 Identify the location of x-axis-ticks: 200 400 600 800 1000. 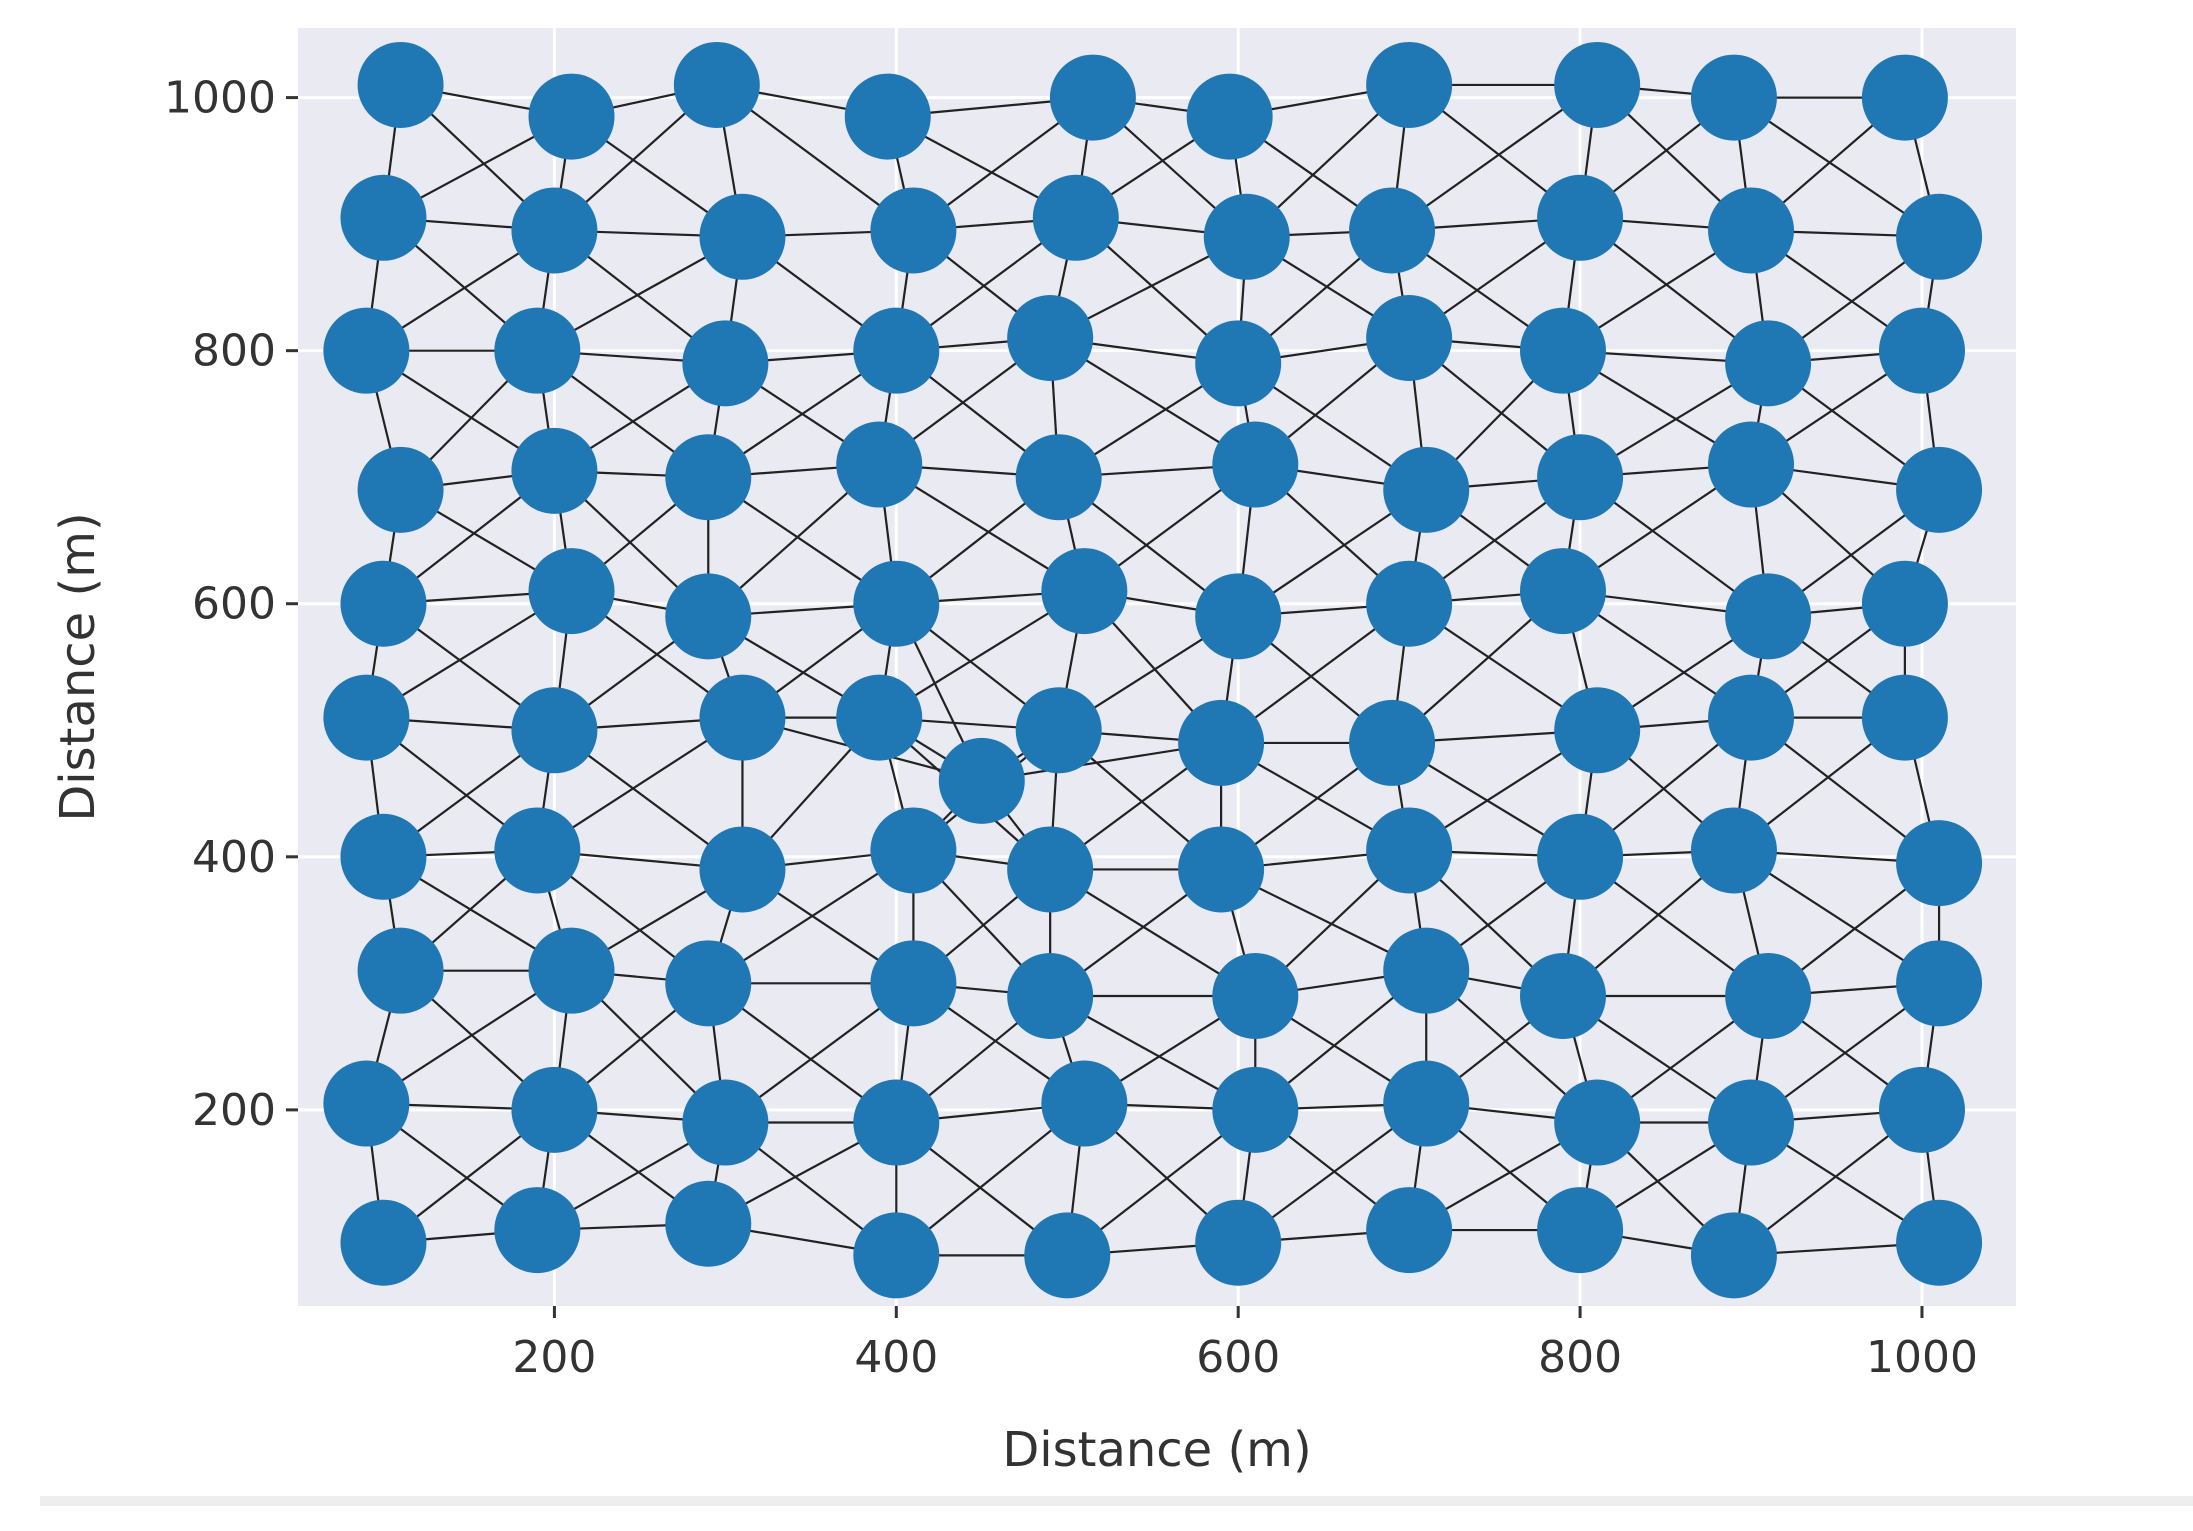
(1245, 1344).